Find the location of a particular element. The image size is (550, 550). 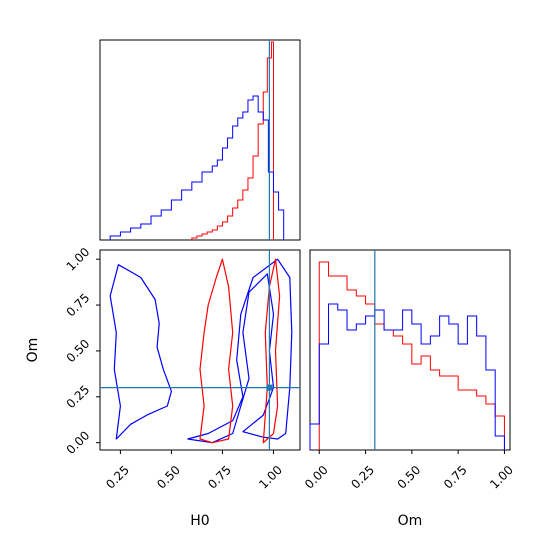

hist-Om-x-tick-label: 0.75 is located at coordinates (455, 477).